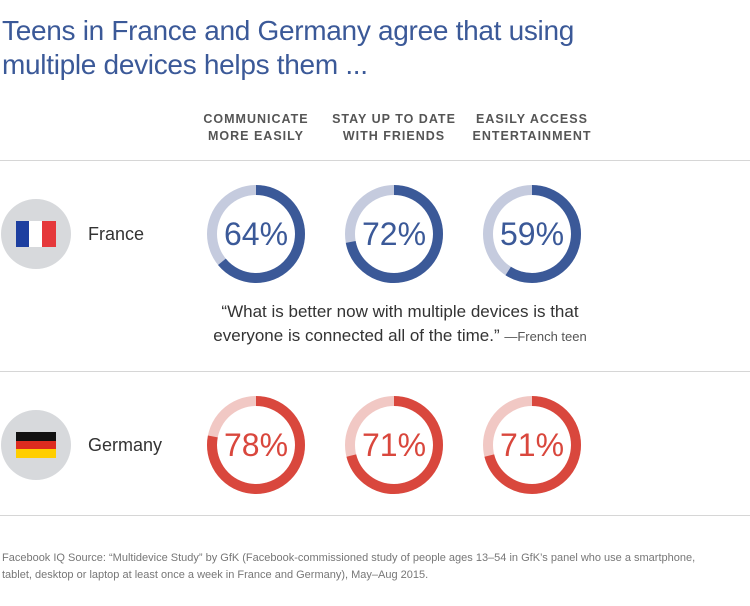 The image size is (750, 606). I want to click on donut-france-communicate: 64%, so click(256, 234).